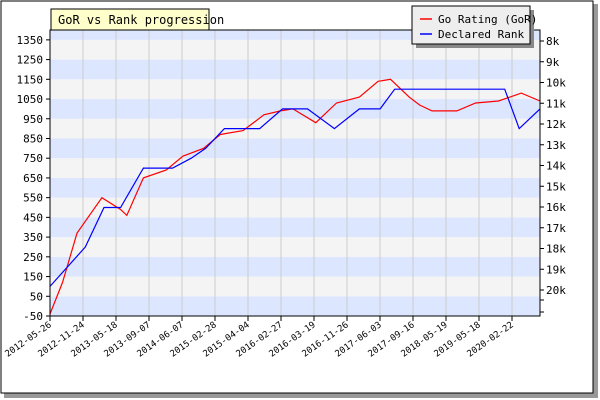  Describe the element at coordinates (30, 79) in the screenshot. I see `y-left-tick-label: 1150` at that location.